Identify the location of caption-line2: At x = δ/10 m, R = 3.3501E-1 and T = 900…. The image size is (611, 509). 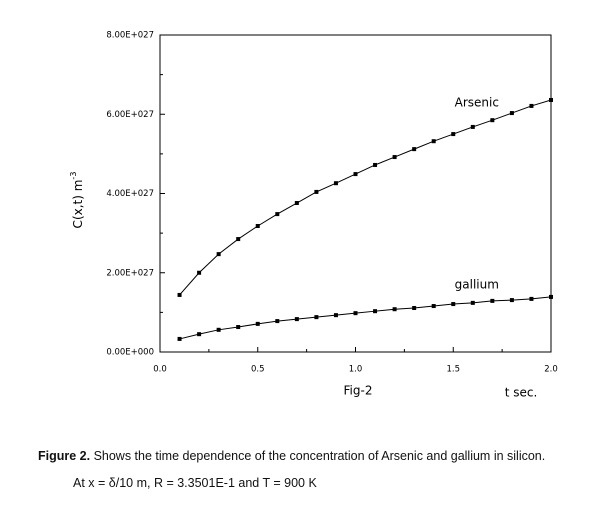
(195, 483).